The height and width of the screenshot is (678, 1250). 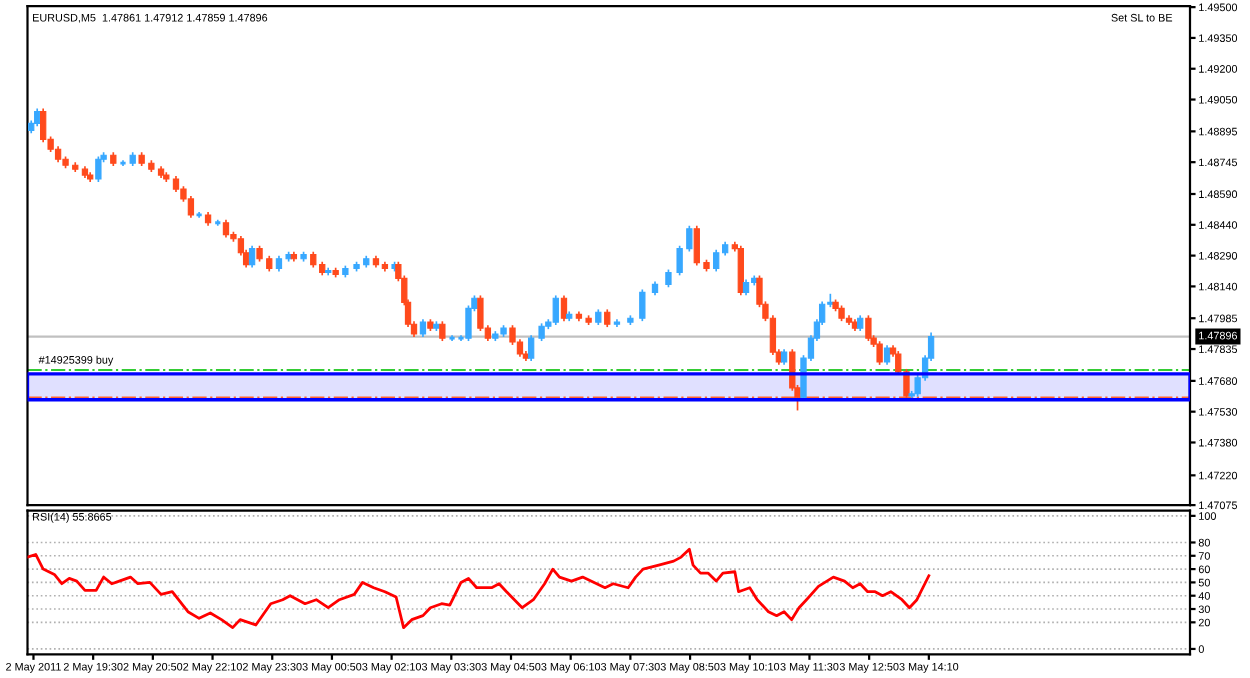 I want to click on line-series, so click(x=479, y=588).